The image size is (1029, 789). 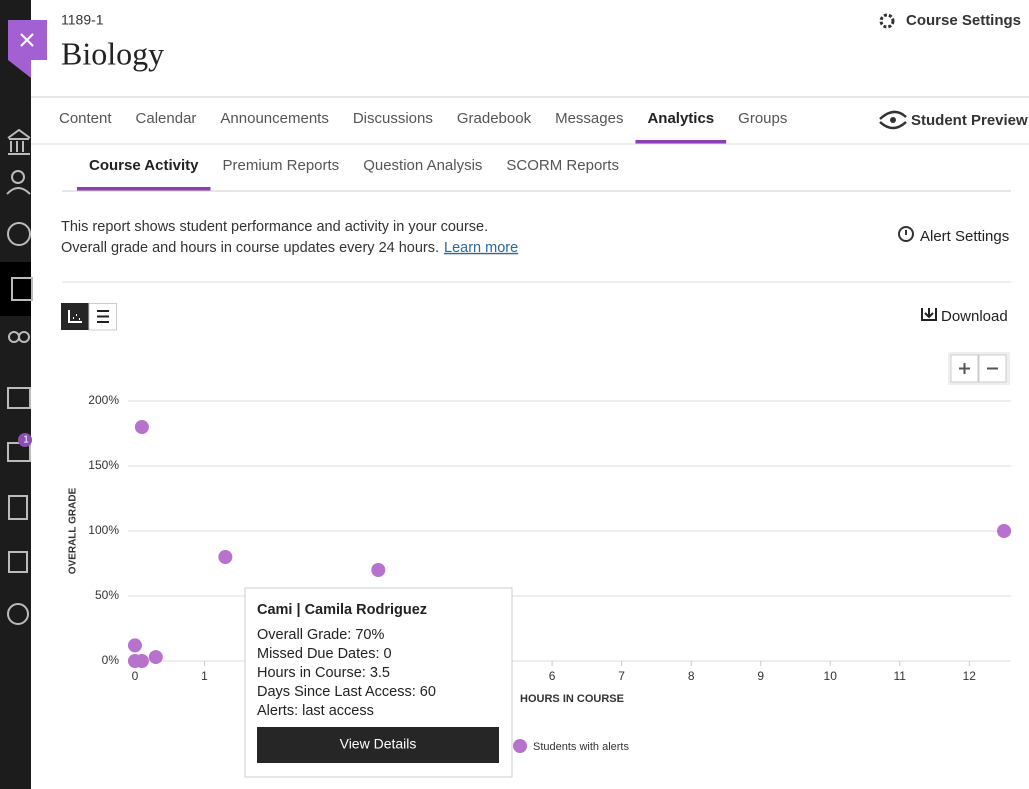 What do you see at coordinates (19, 398) in the screenshot?
I see `icon-calendar` at bounding box center [19, 398].